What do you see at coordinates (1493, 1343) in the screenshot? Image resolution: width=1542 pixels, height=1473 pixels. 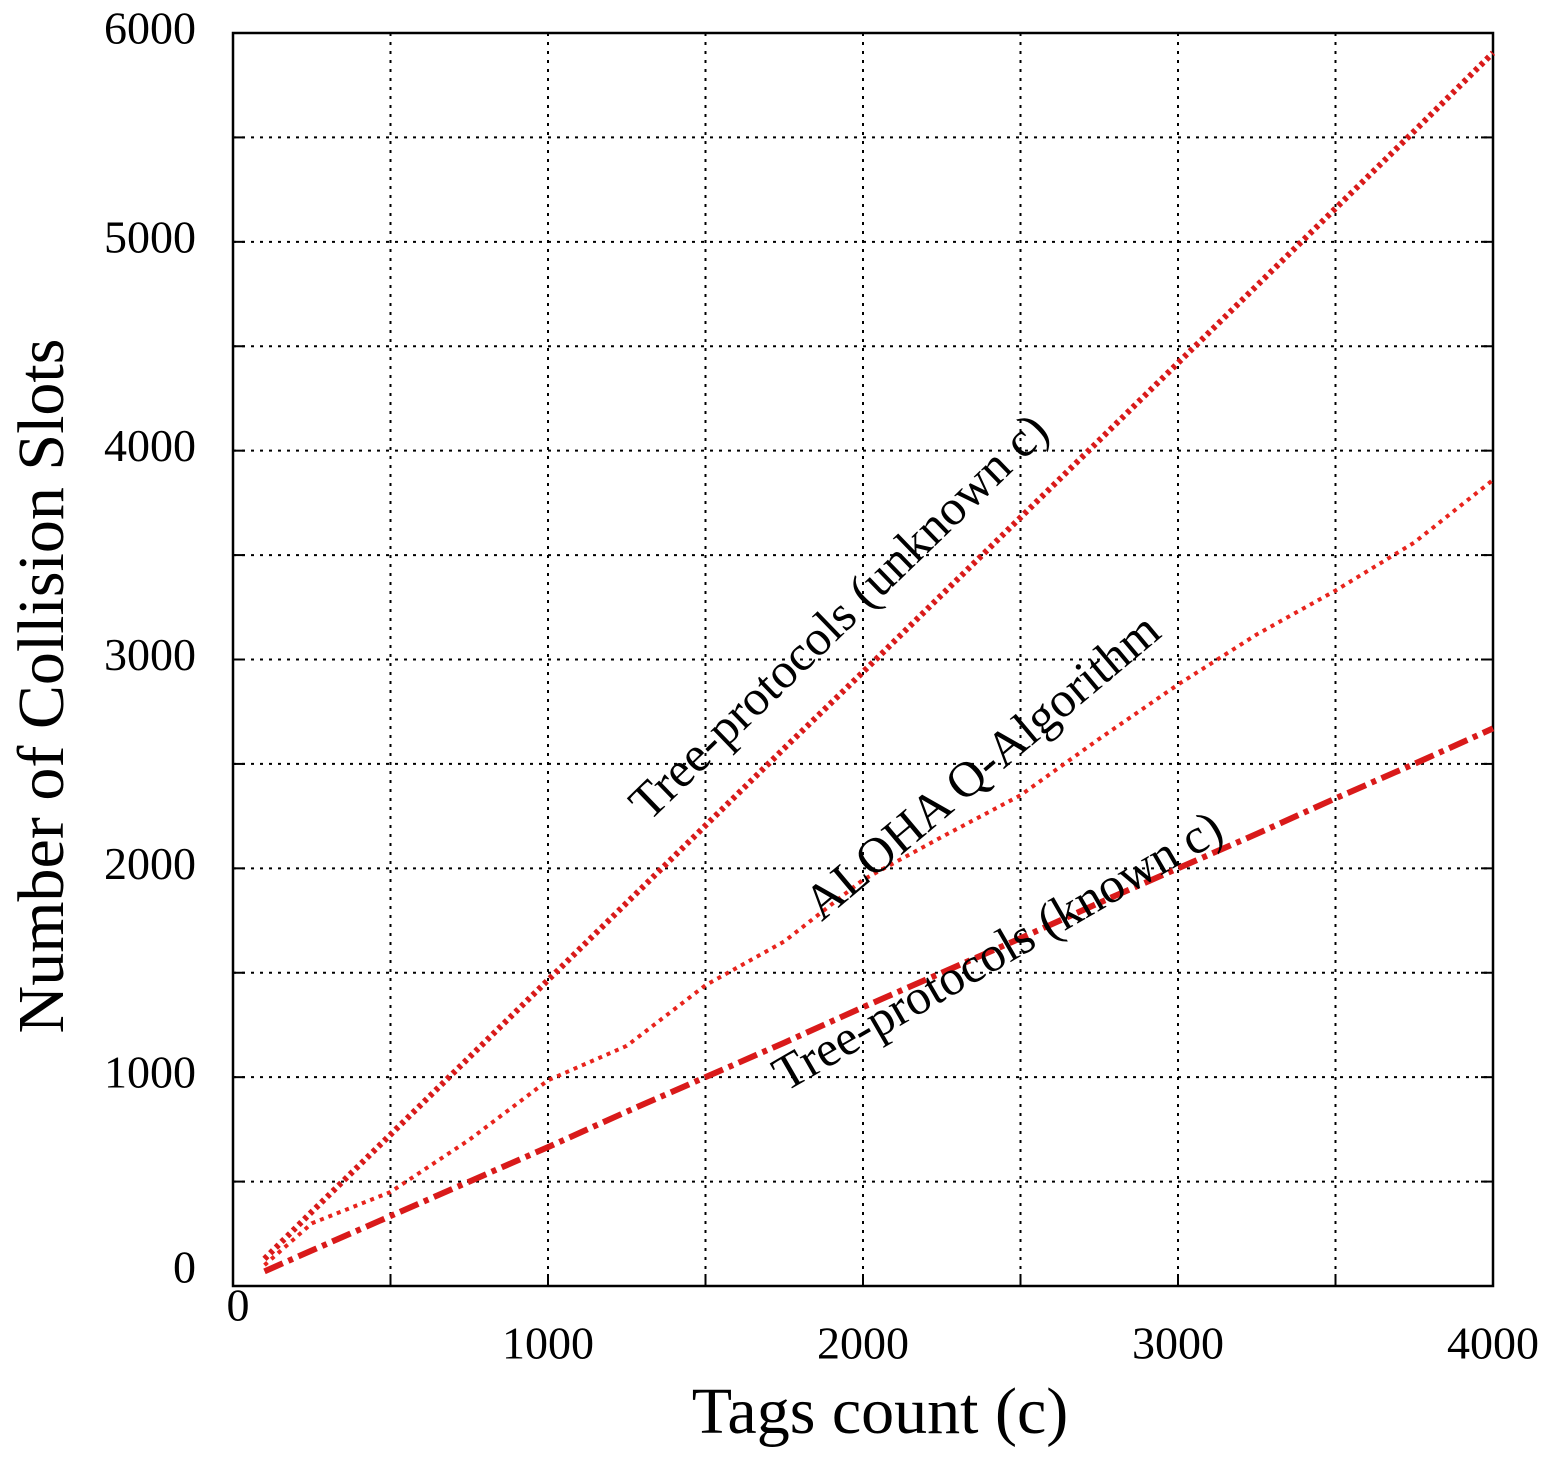 I see `x-tick-label: 4000` at bounding box center [1493, 1343].